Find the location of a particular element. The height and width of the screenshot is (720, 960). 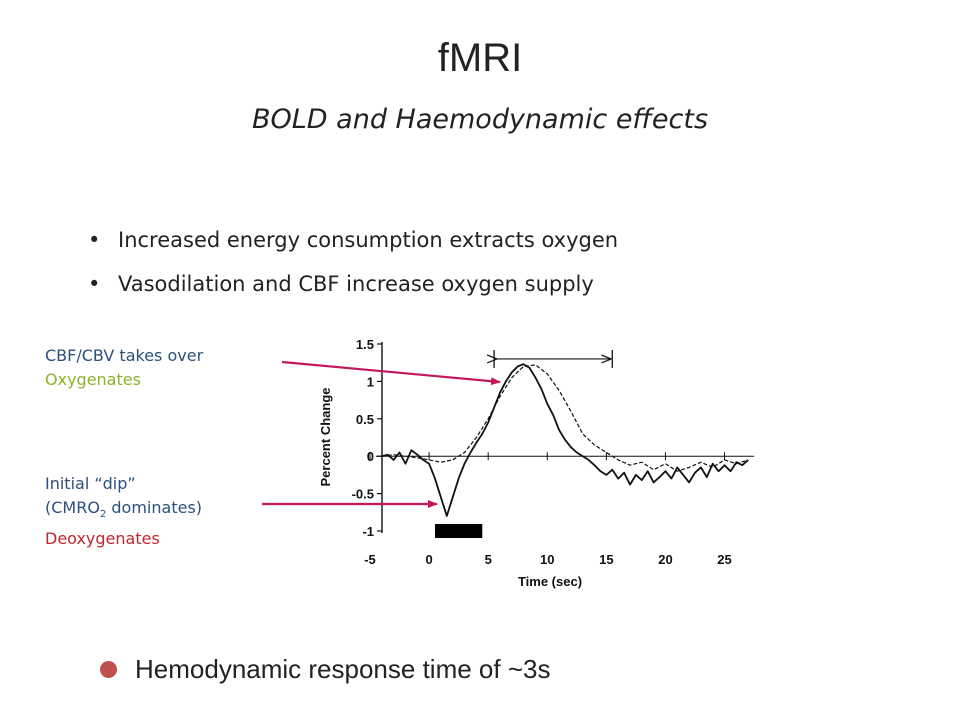

annotation-text: Initial “dip” is located at coordinates (90, 483).